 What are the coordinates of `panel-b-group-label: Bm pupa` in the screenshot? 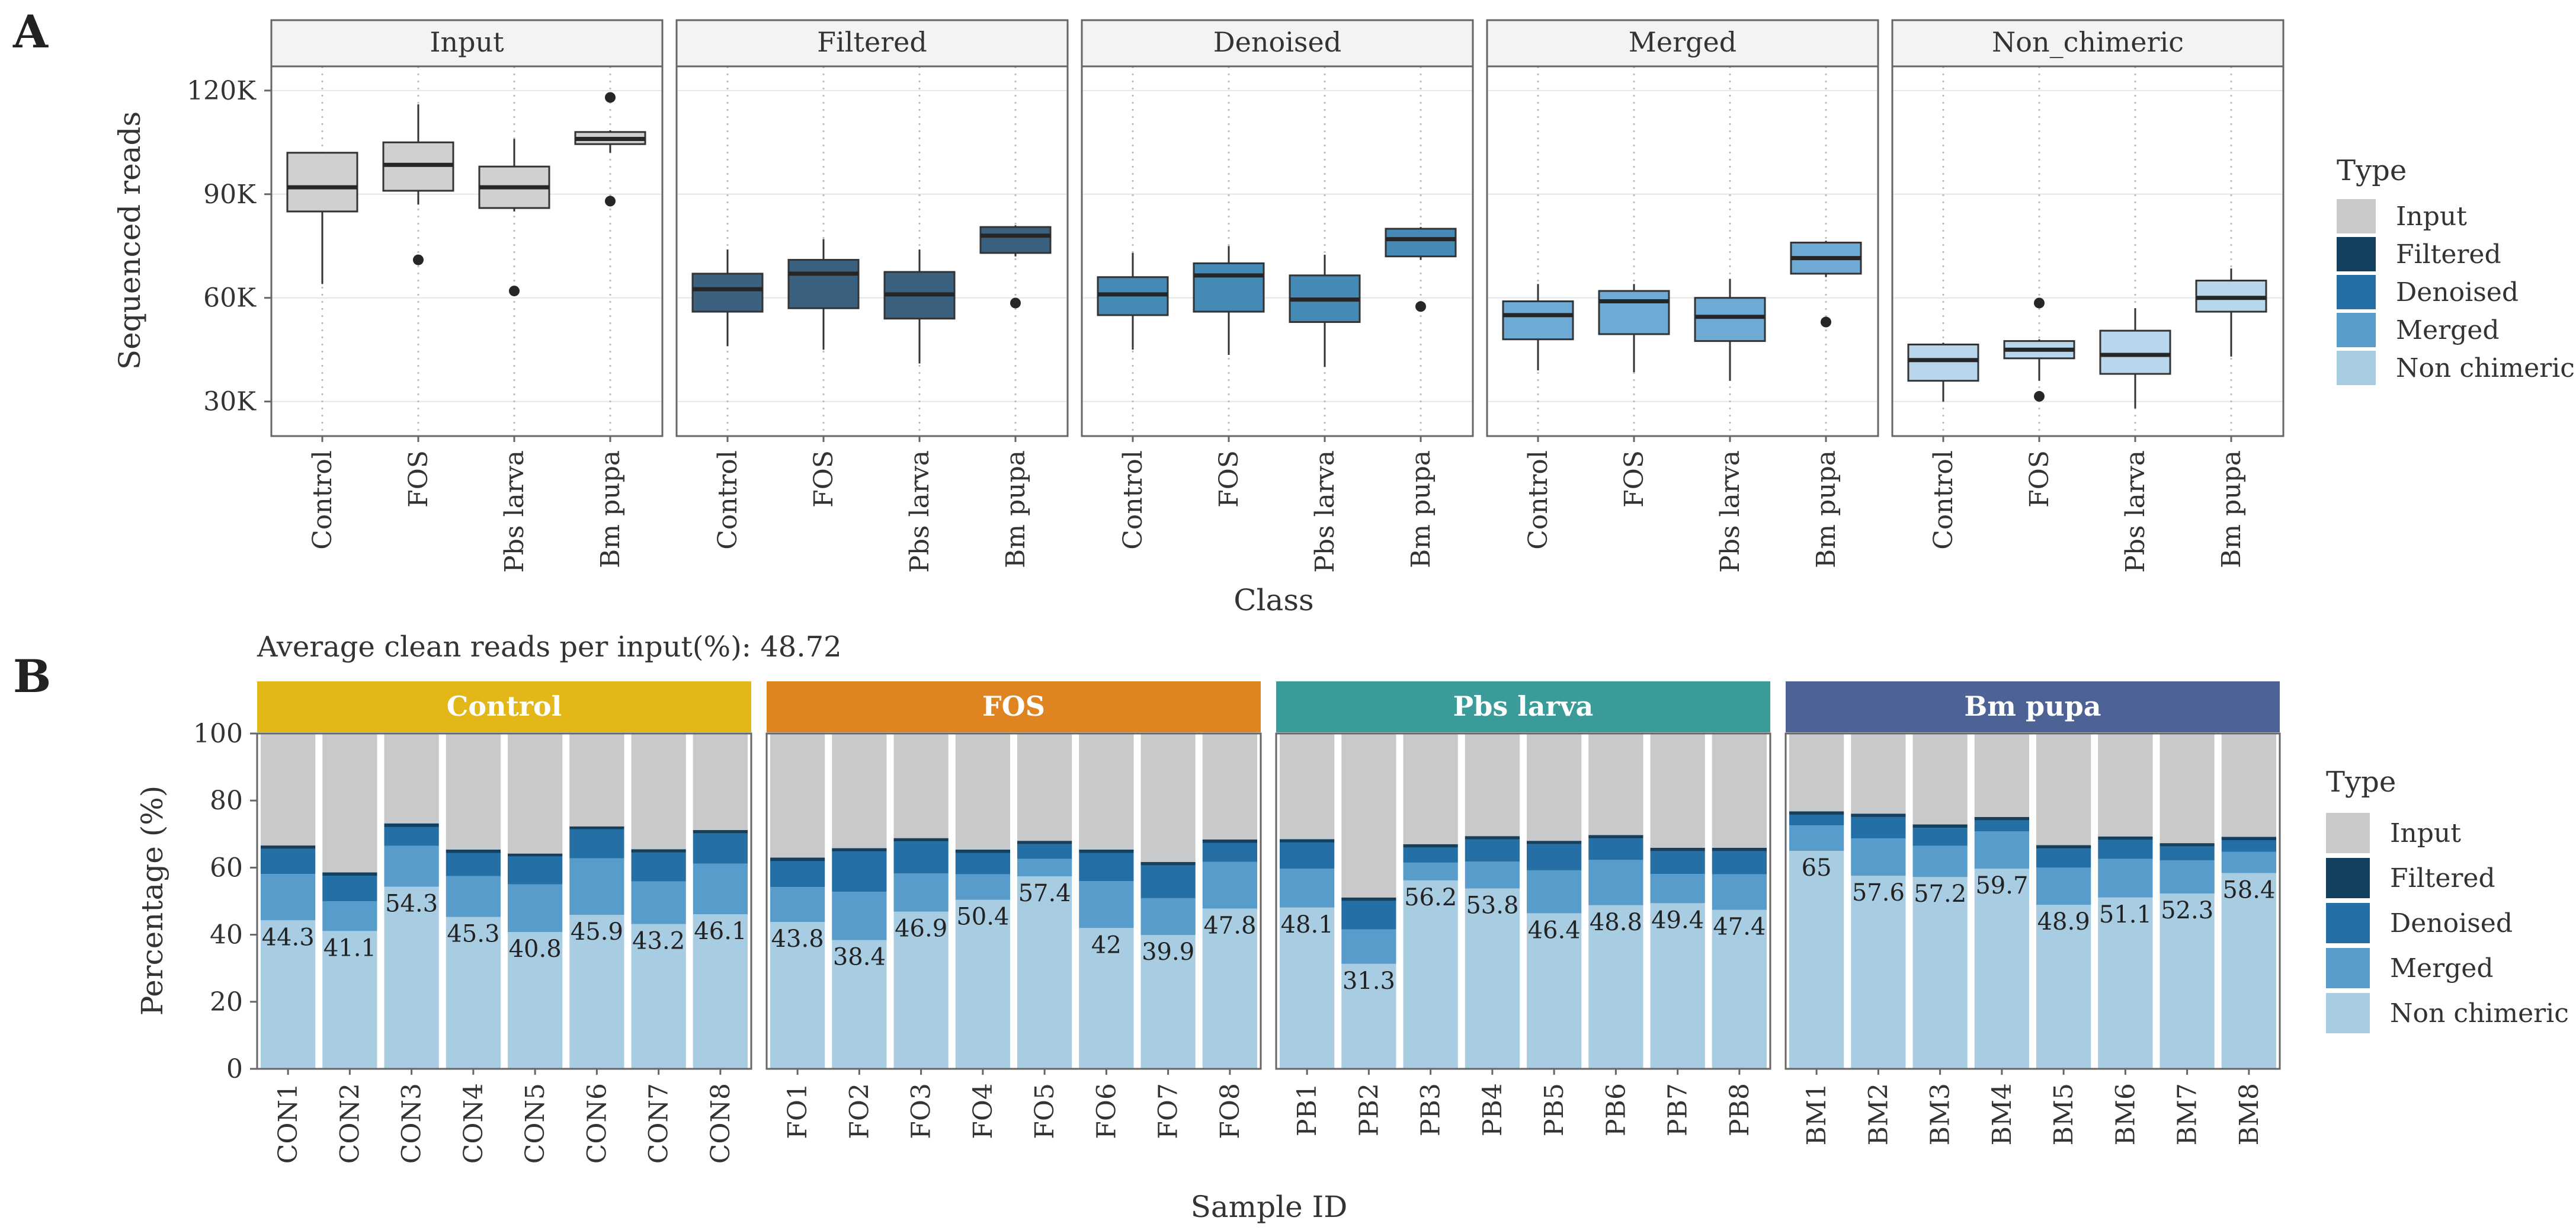 It's located at (2032, 706).